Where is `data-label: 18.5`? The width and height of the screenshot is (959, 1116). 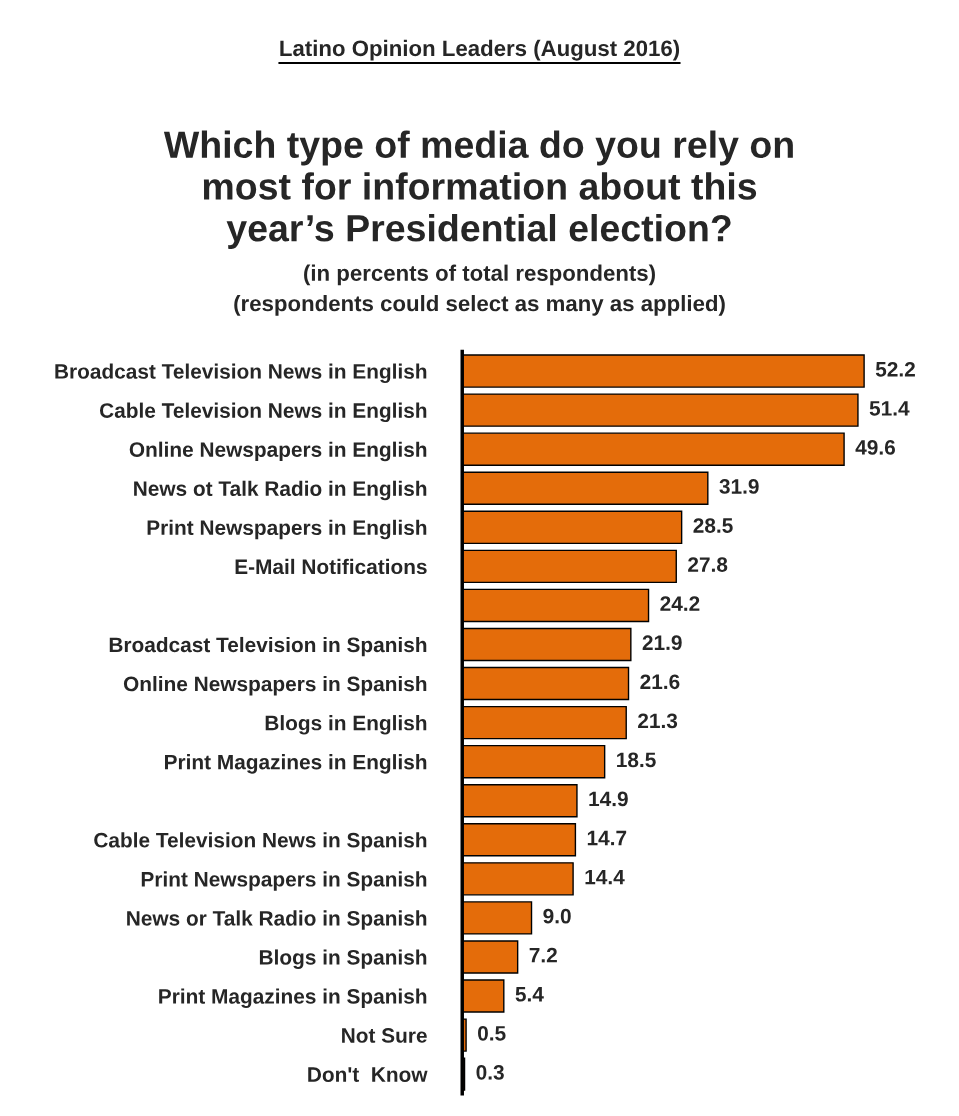 data-label: 18.5 is located at coordinates (636, 760).